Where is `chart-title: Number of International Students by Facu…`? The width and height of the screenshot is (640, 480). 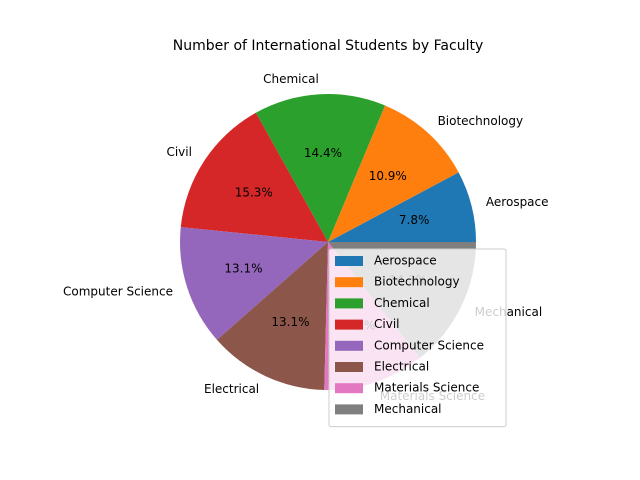
chart-title: Number of International Students by Facu… is located at coordinates (328, 46).